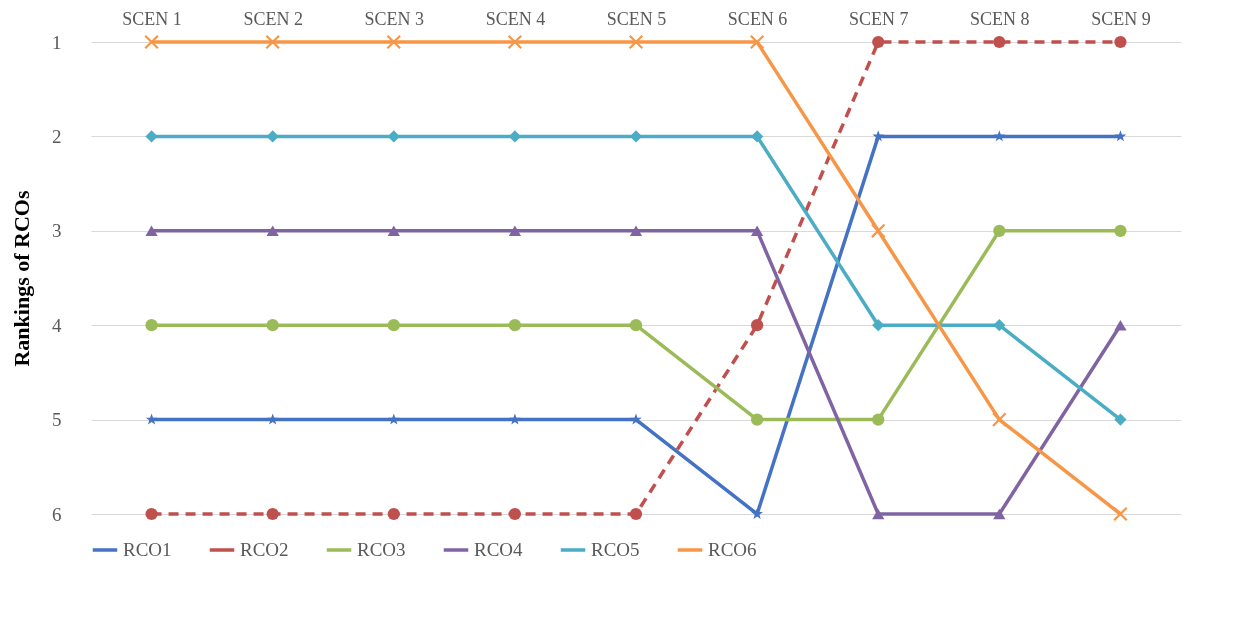 This screenshot has width=1242, height=632. What do you see at coordinates (57, 136) in the screenshot?
I see `y-tick-label: 2` at bounding box center [57, 136].